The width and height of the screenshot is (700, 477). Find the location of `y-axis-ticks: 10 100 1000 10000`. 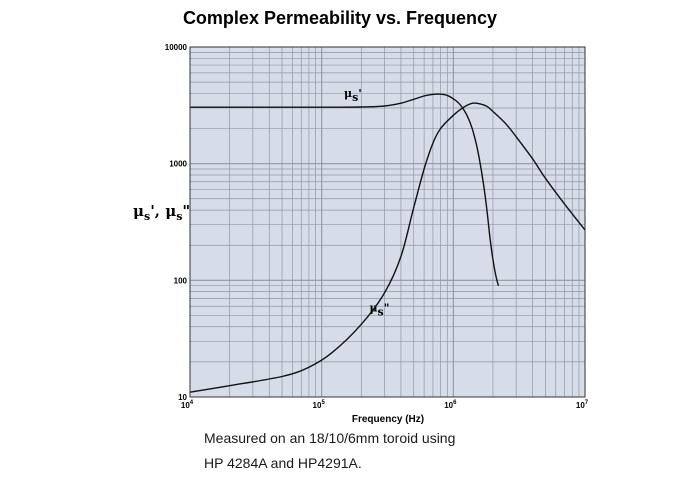

y-axis-ticks: 10 100 1000 10000 is located at coordinates (176, 222).